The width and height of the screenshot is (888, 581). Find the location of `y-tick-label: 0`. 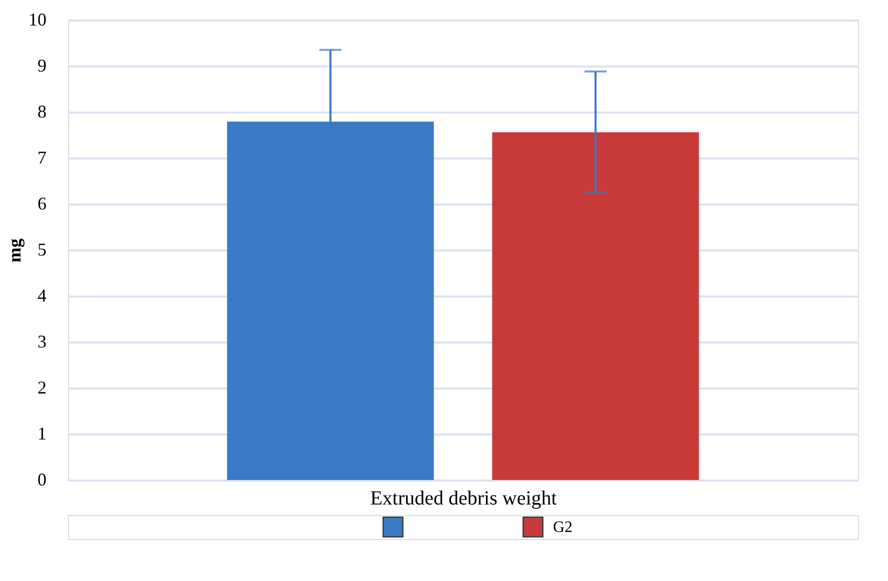

y-tick-label: 0 is located at coordinates (42, 480).